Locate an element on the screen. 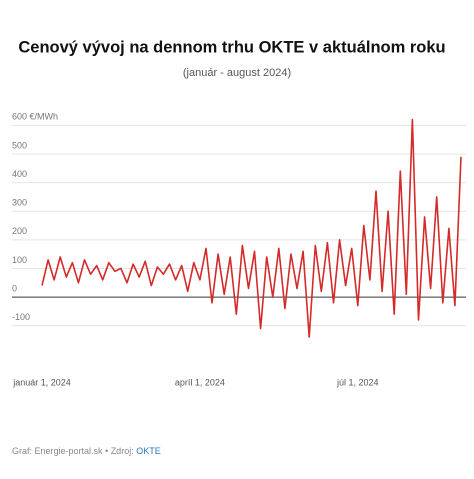  y-tick-label: 500 is located at coordinates (19, 145).